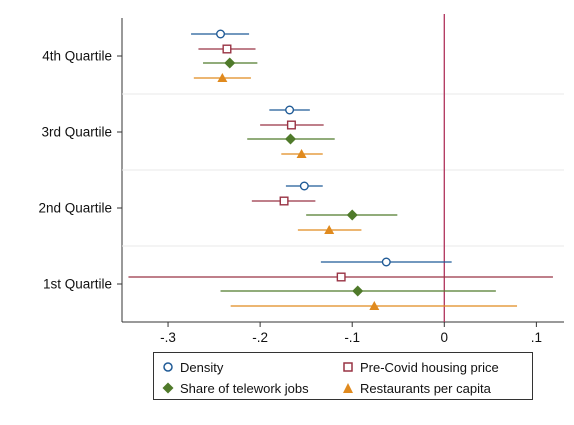 This screenshot has height=425, width=574. What do you see at coordinates (429, 367) in the screenshot?
I see `legend-label-housing-price: Pre-Covid housing price` at bounding box center [429, 367].